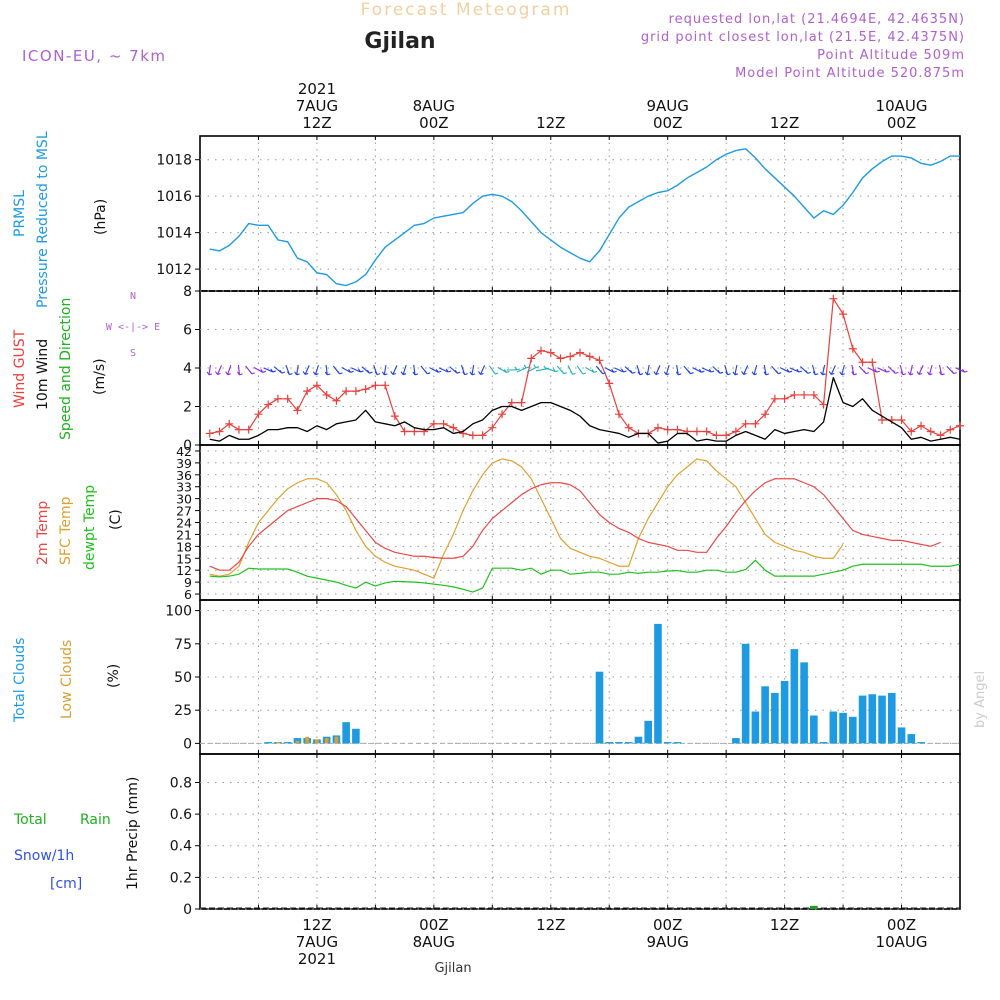 The height and width of the screenshot is (1000, 1000). What do you see at coordinates (902, 942) in the screenshot?
I see `bottom-time-label: 10AUG` at bounding box center [902, 942].